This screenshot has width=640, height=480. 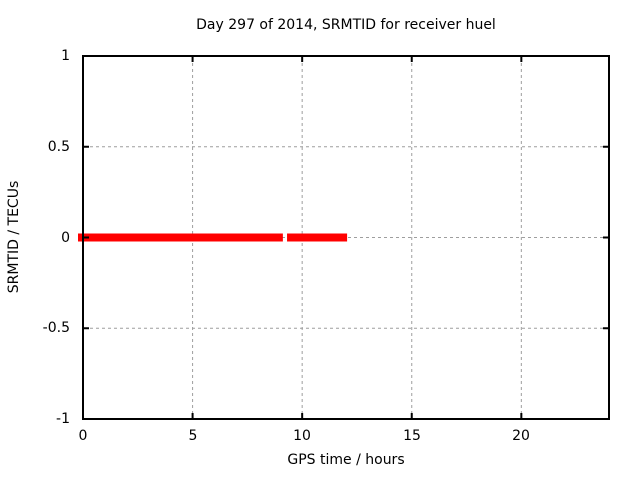 I want to click on x-tick-label: 5, so click(x=193, y=436).